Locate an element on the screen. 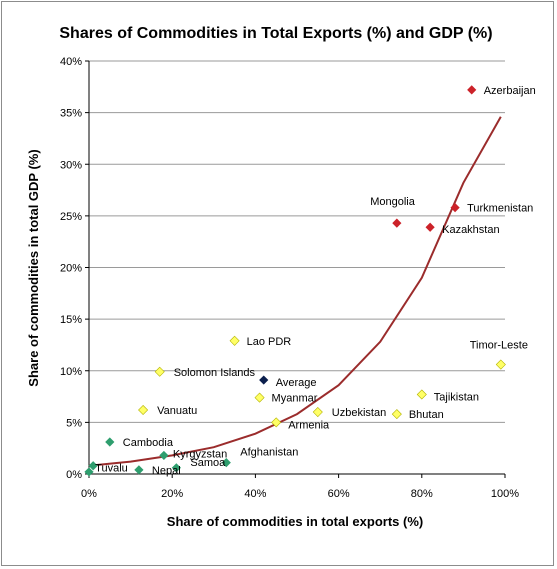 This screenshot has width=557, height=569. point-kyrgyzstan is located at coordinates (164, 455).